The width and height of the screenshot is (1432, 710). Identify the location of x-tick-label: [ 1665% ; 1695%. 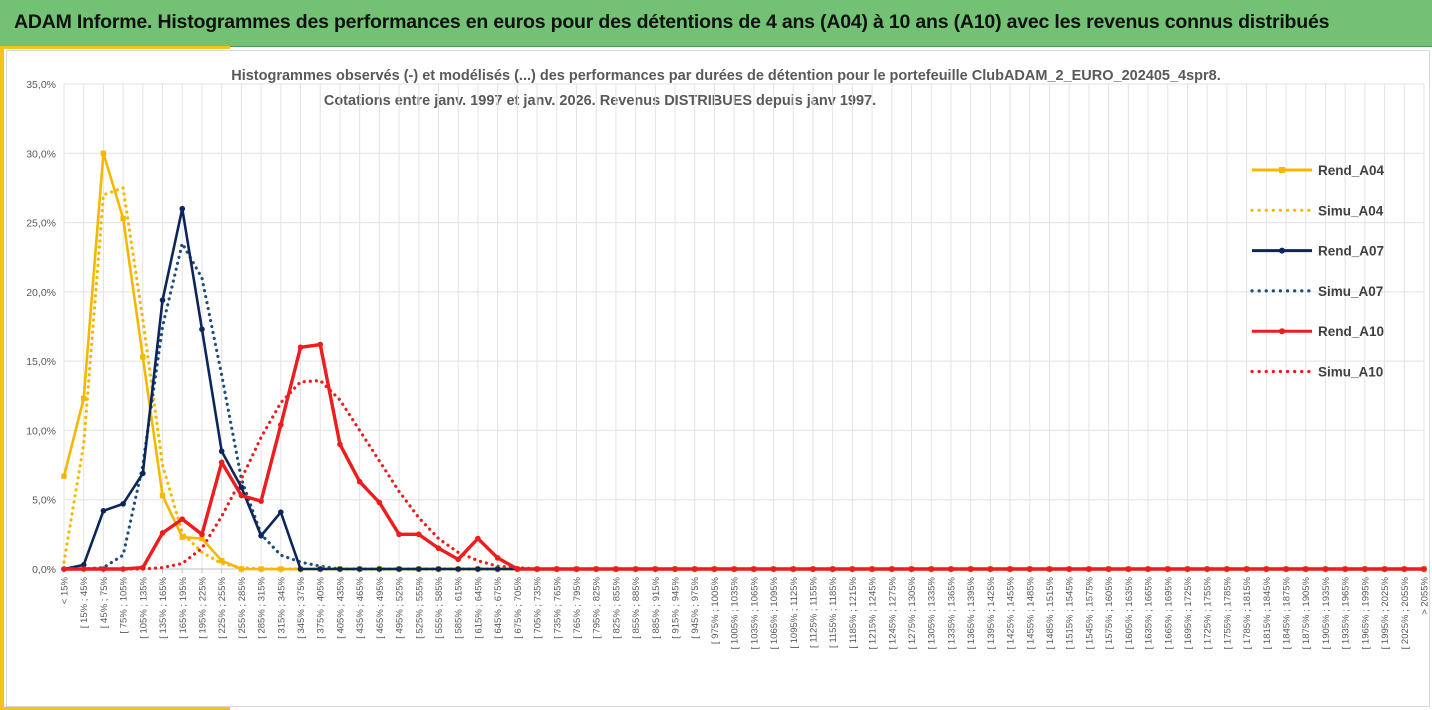
(1168, 612).